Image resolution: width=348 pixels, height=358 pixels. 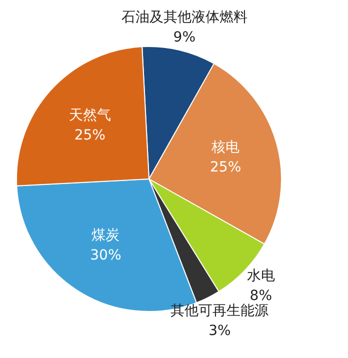 I want to click on data-label: 9%, so click(x=184, y=38).